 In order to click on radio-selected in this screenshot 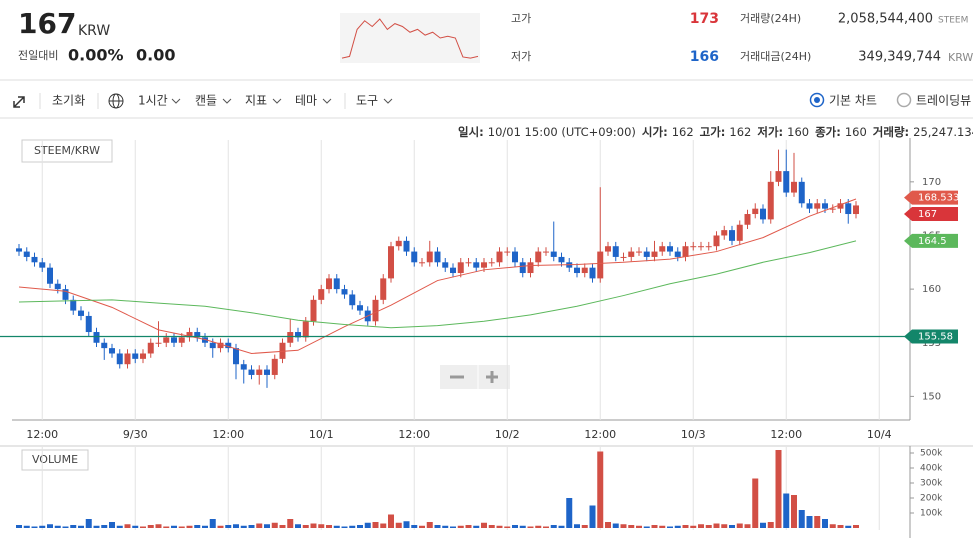, I will do `click(817, 100)`.